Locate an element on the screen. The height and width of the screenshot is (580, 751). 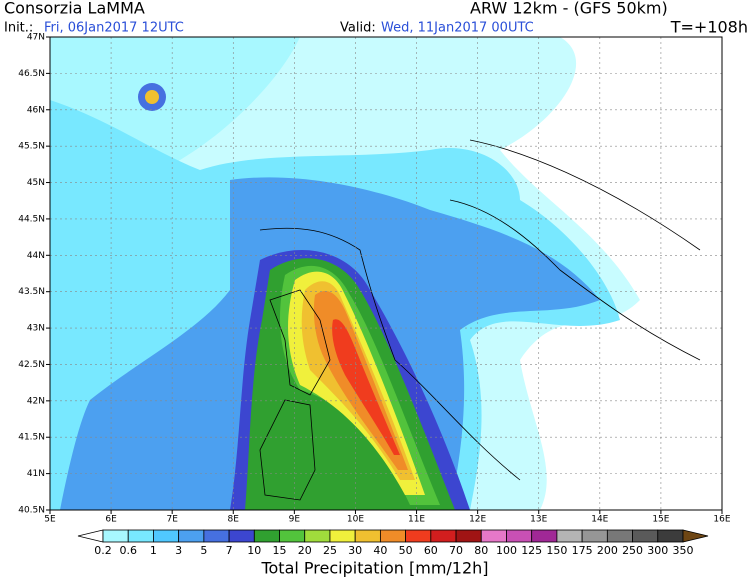
lat-label: 45N is located at coordinates (36, 183).